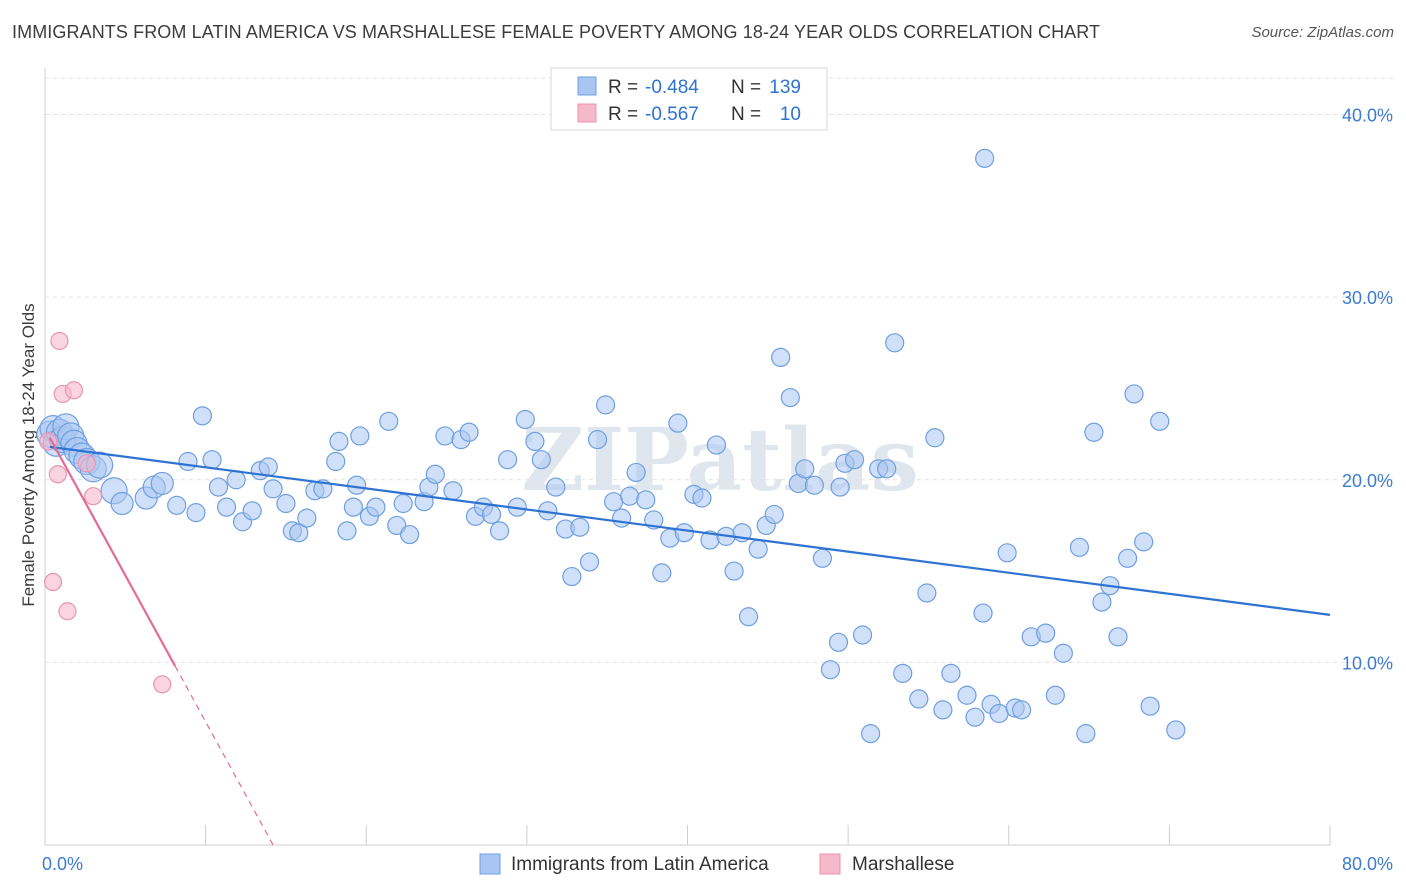 The width and height of the screenshot is (1406, 892). What do you see at coordinates (1367, 116) in the screenshot?
I see `y-tick-label: 40.0%` at bounding box center [1367, 116].